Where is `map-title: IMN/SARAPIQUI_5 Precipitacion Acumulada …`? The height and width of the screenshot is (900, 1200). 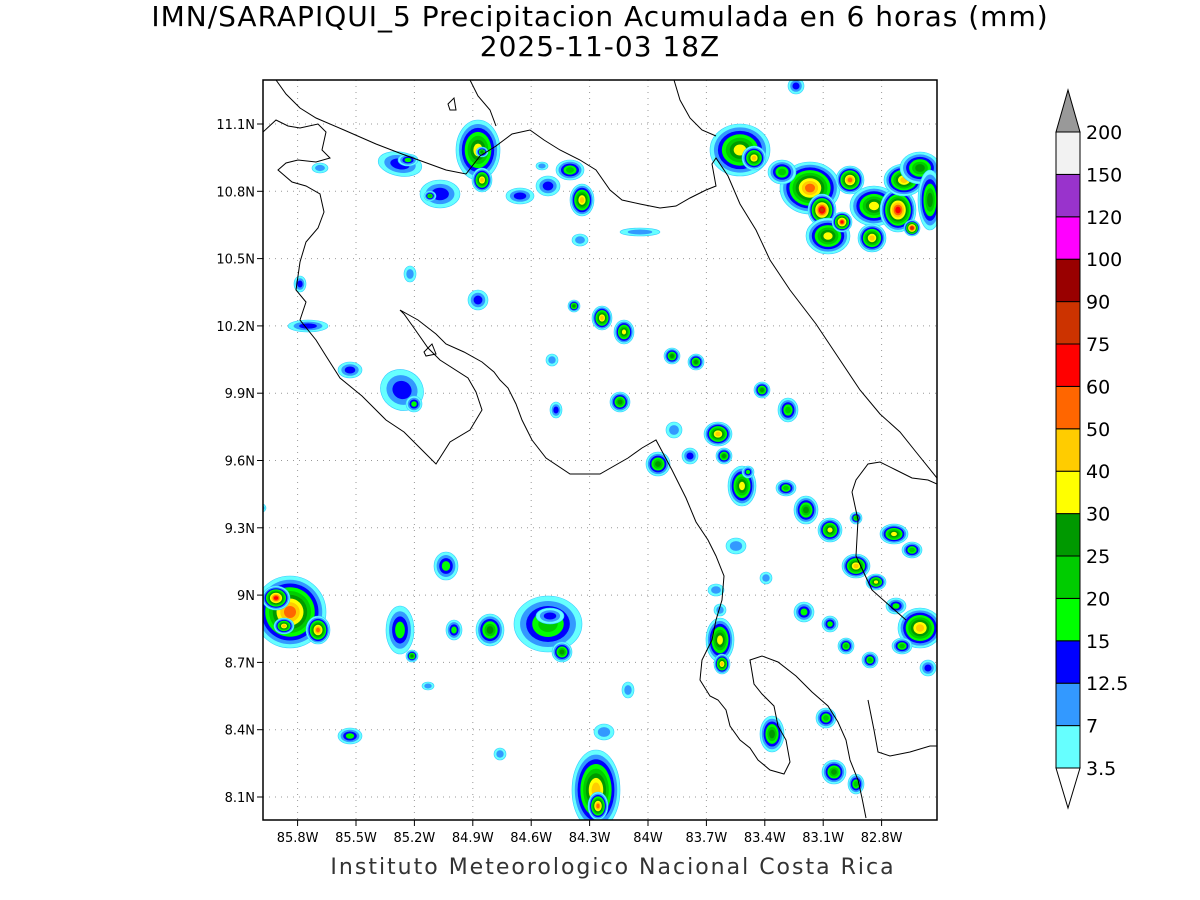
map-title: IMN/SARAPIQUI_5 Precipitacion Acumulada … is located at coordinates (600, 16).